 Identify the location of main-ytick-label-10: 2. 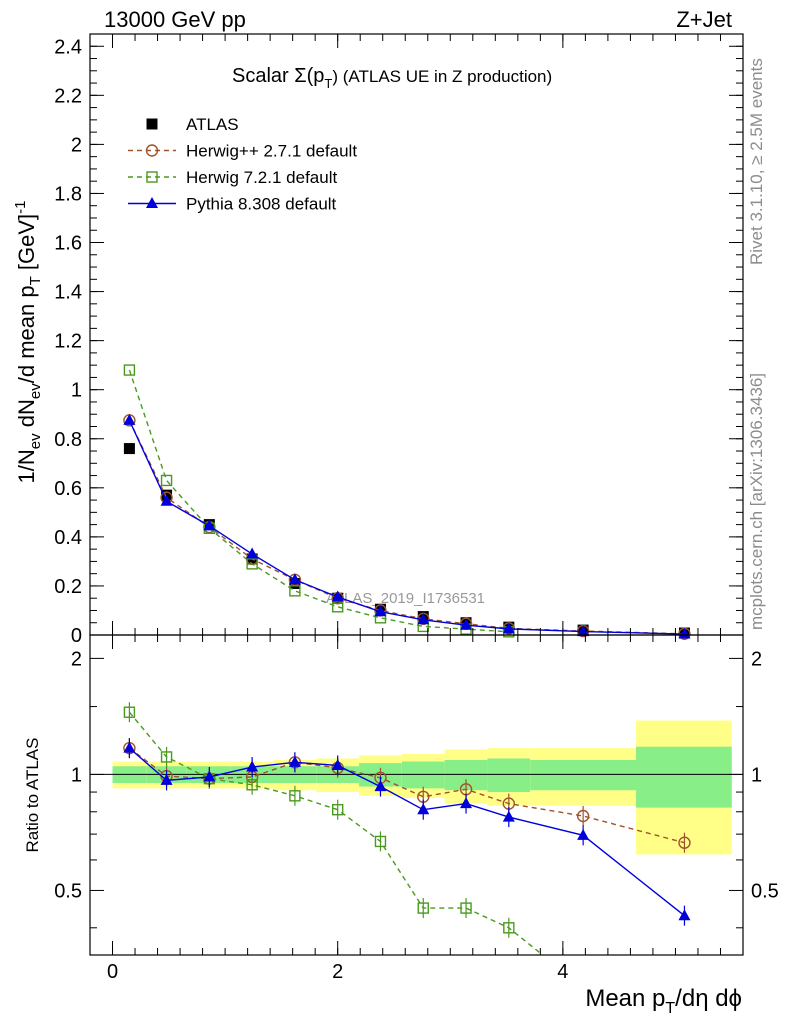
(76, 145).